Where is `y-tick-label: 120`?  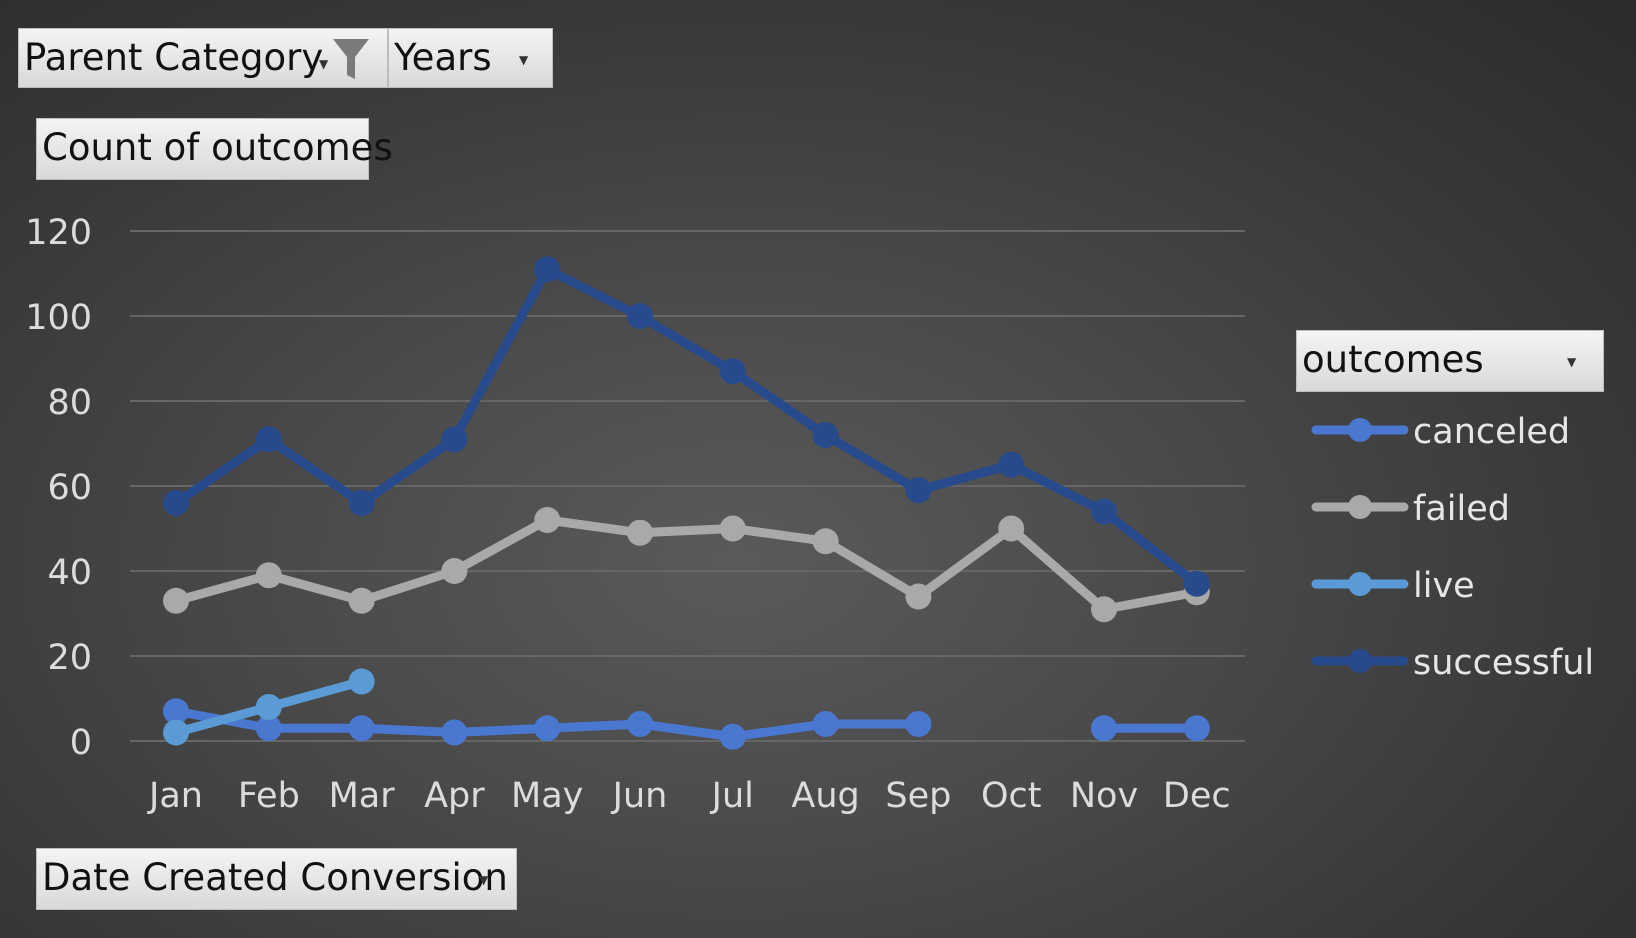 y-tick-label: 120 is located at coordinates (58, 233).